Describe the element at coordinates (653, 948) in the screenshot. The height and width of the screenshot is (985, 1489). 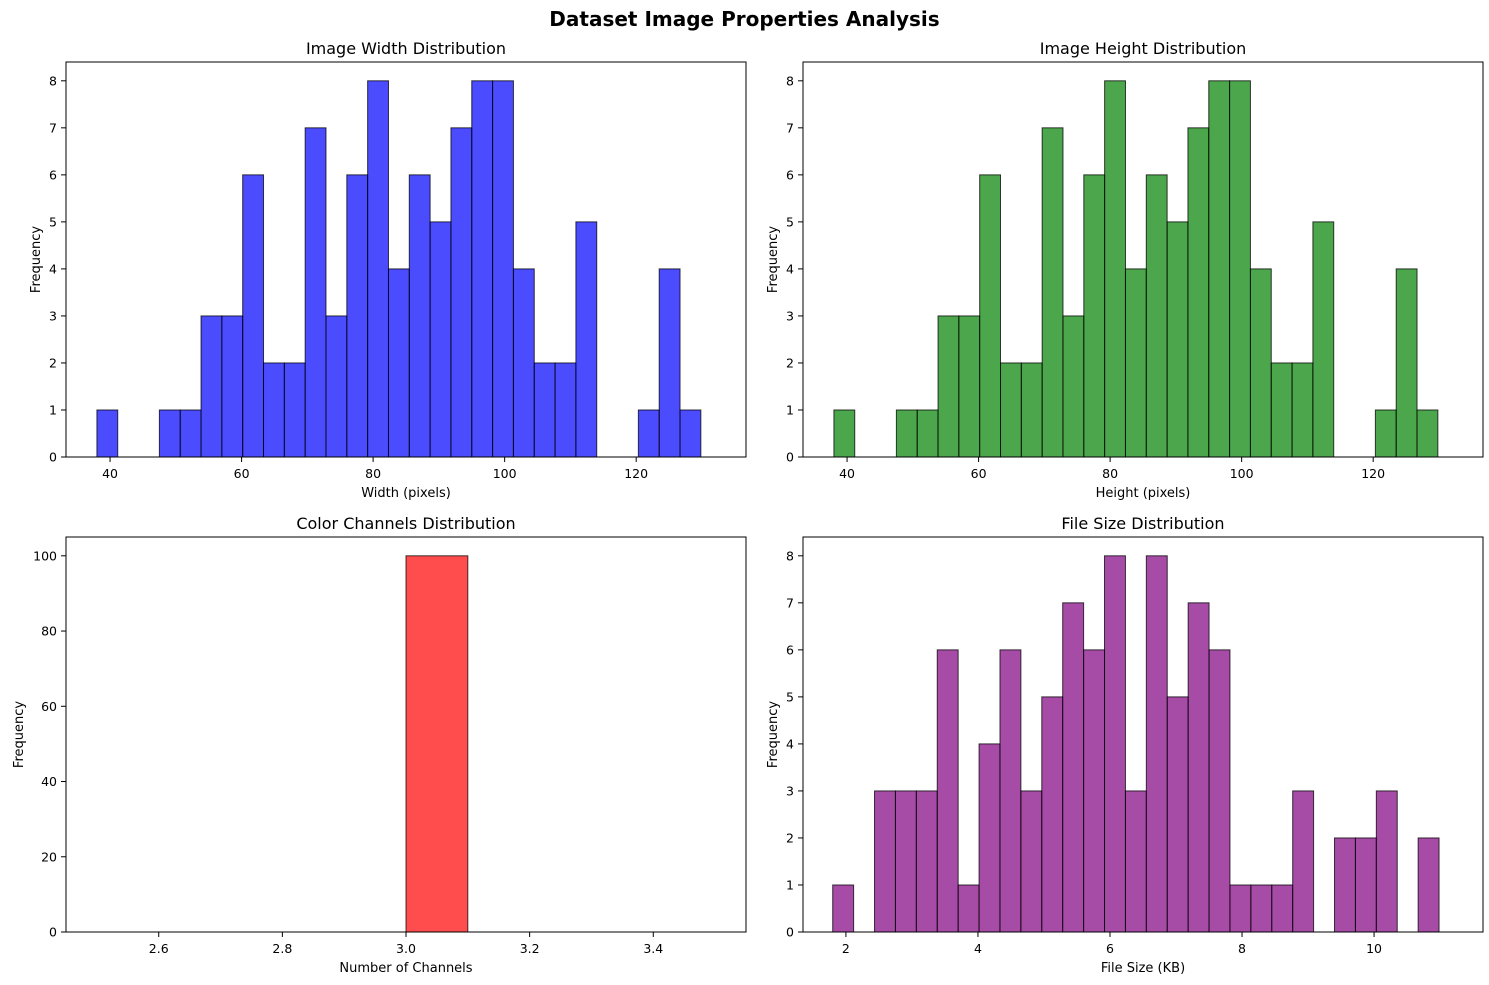
I see `x-tick-label: 3.4` at that location.